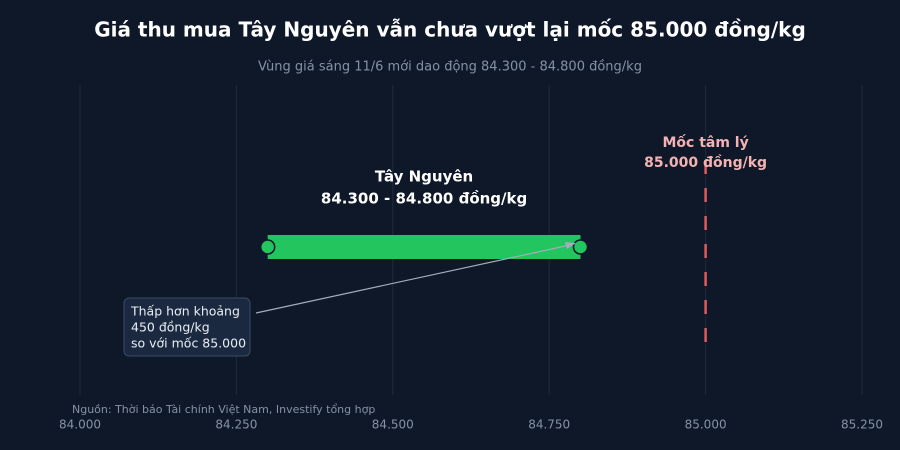  What do you see at coordinates (170, 327) in the screenshot?
I see `annotation-text: 450 đồng/kg` at bounding box center [170, 327].